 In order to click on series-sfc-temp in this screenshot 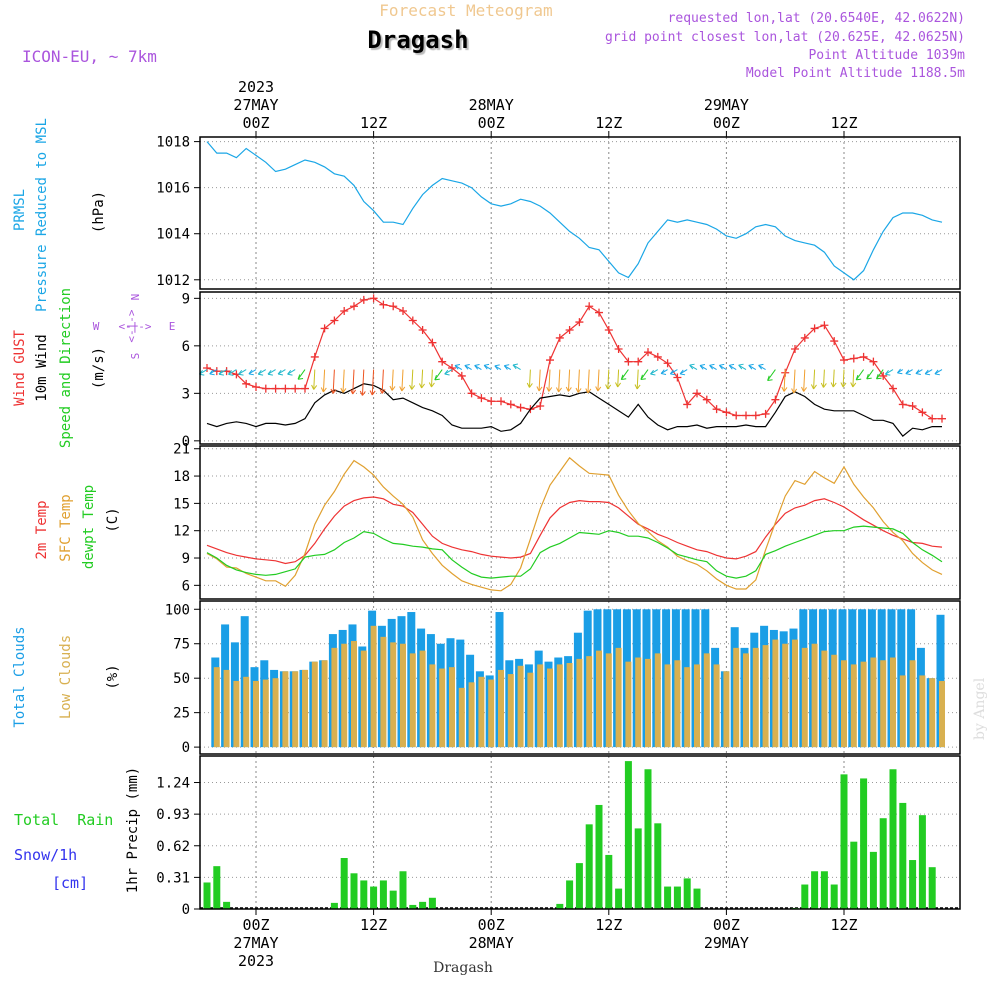, I will do `click(574, 524)`.